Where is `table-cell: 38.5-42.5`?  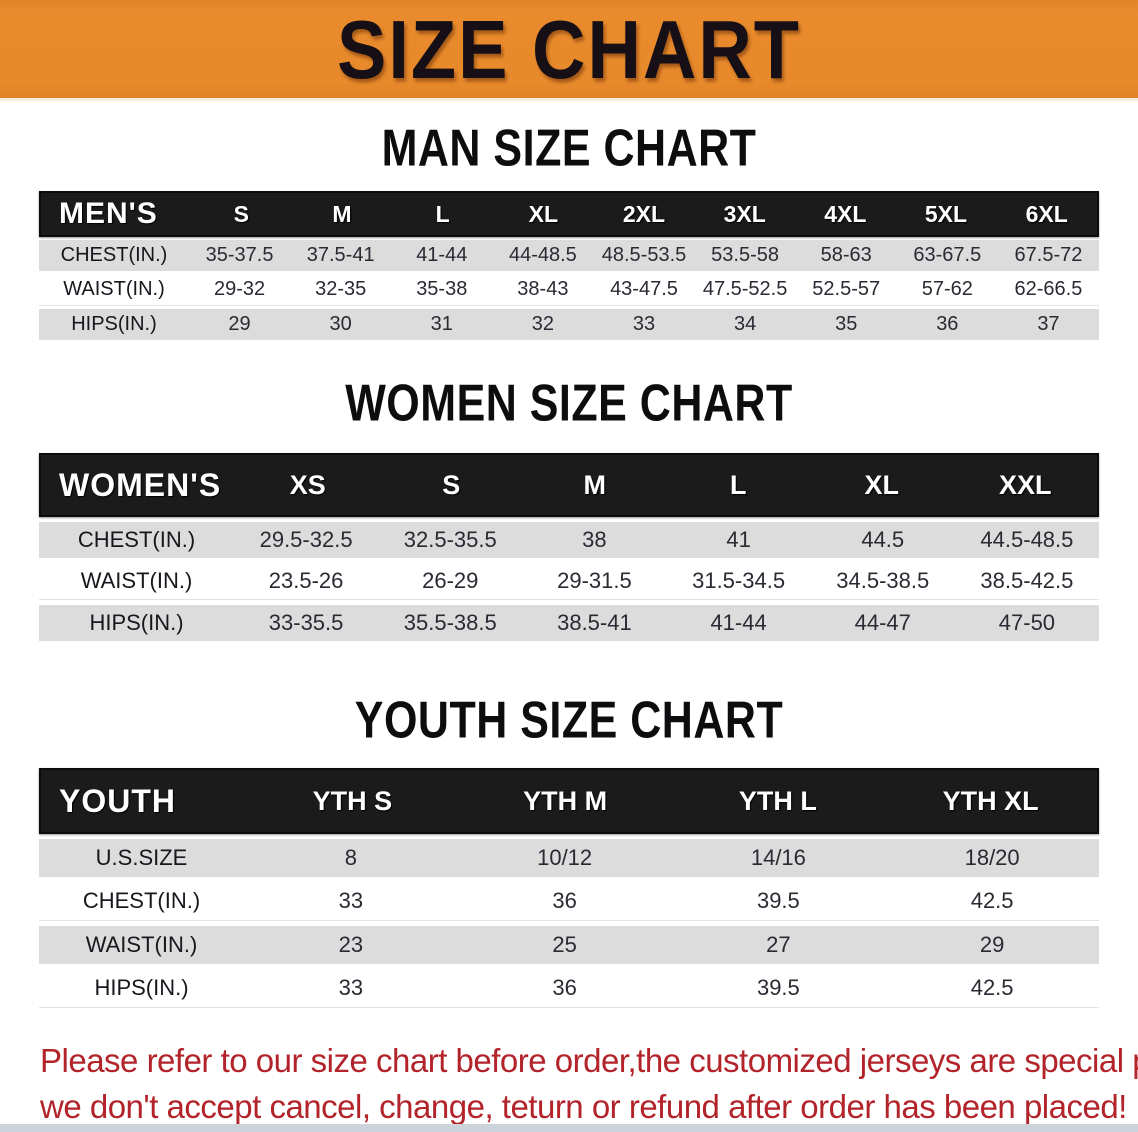 table-cell: 38.5-42.5 is located at coordinates (1027, 580).